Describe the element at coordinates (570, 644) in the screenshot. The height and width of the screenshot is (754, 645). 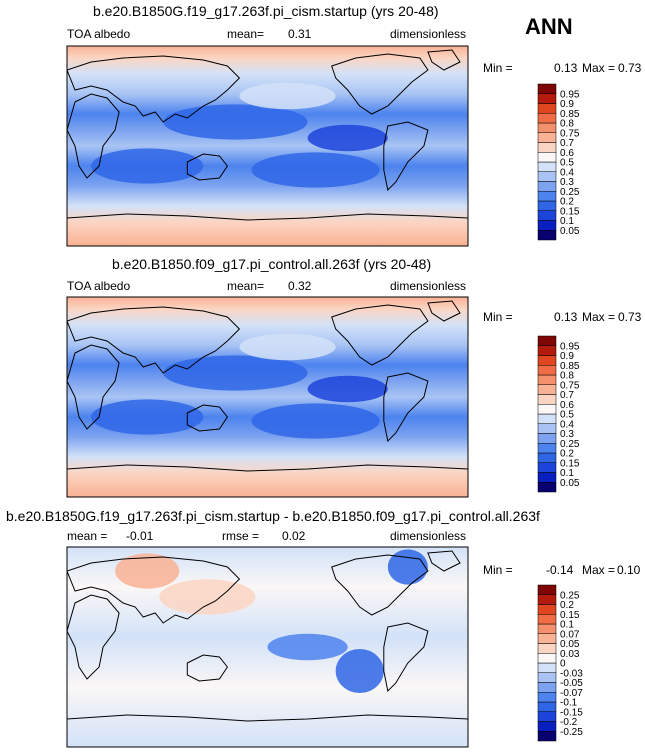
I see `colorbar-3-tick-10: 0.05` at that location.